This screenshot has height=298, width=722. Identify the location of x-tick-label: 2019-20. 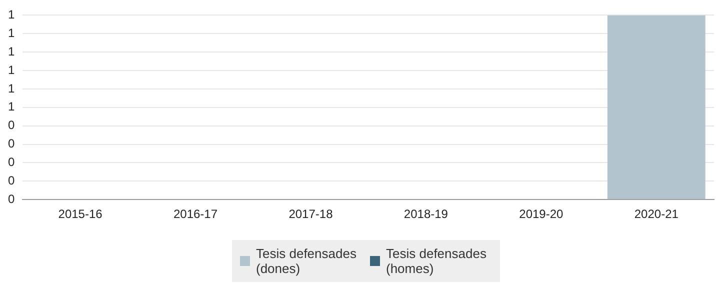
(541, 214).